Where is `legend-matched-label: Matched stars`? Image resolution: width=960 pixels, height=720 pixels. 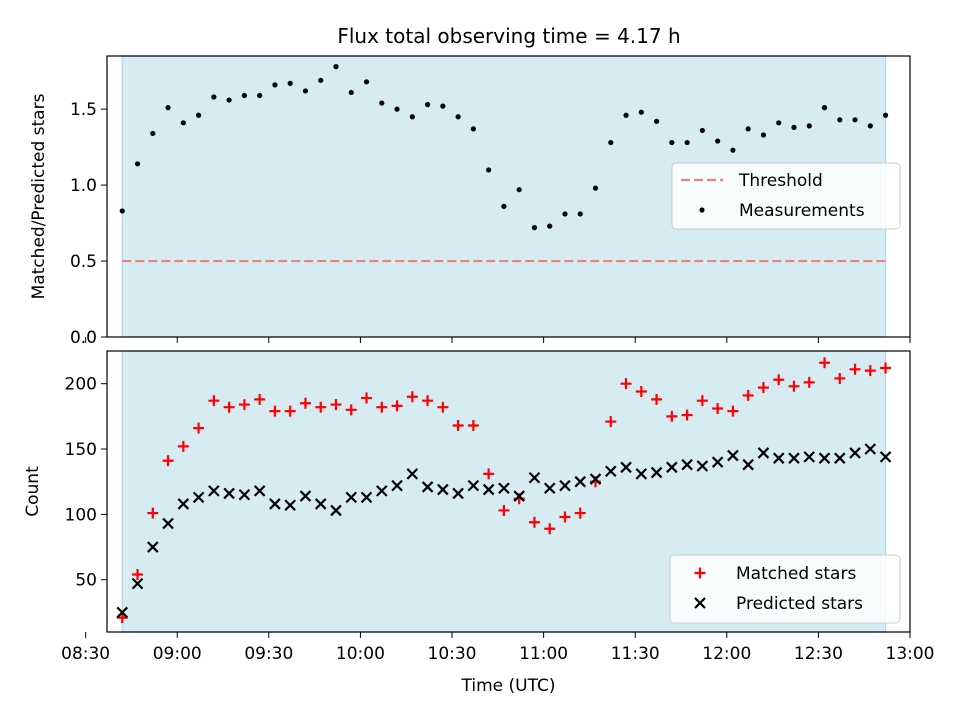 legend-matched-label: Matched stars is located at coordinates (796, 574).